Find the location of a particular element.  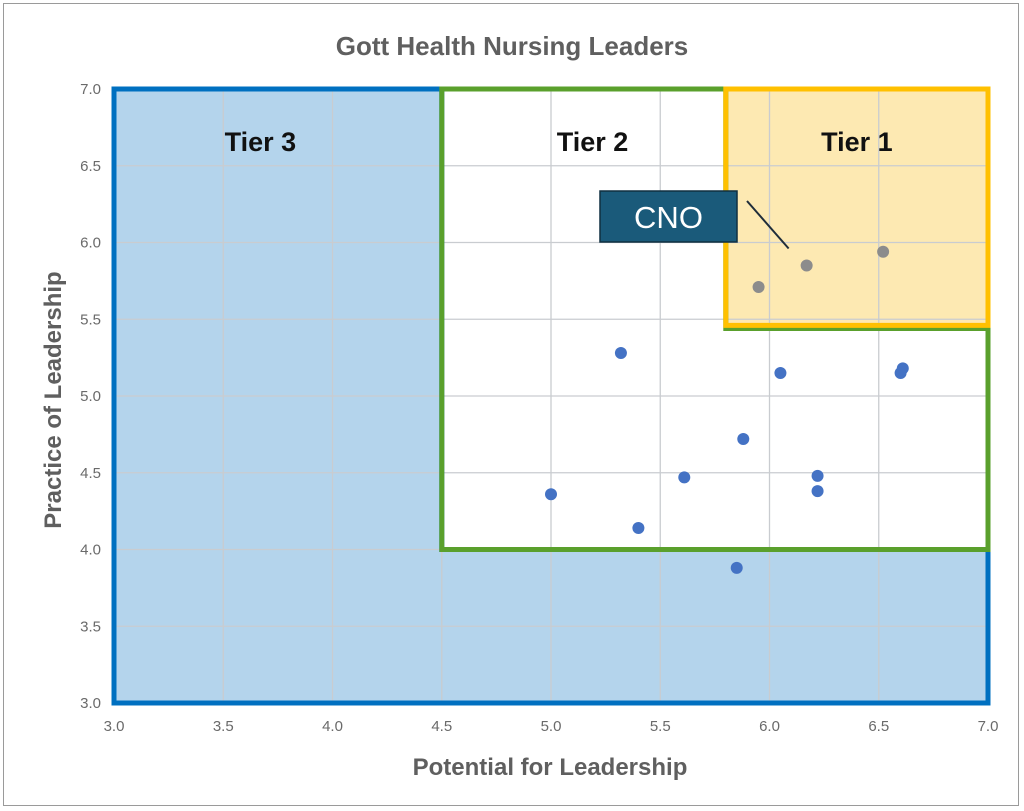

x-tick-label: 3.5 is located at coordinates (223, 726).